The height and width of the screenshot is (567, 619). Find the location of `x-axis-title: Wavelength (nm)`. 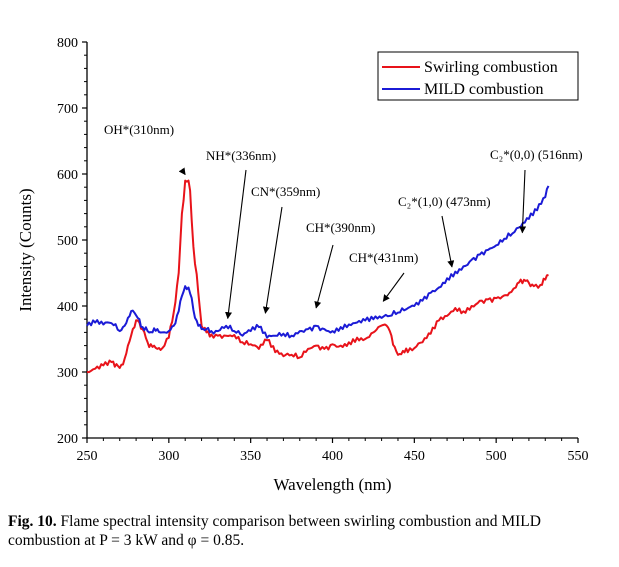

x-axis-title: Wavelength (nm) is located at coordinates (332, 484).